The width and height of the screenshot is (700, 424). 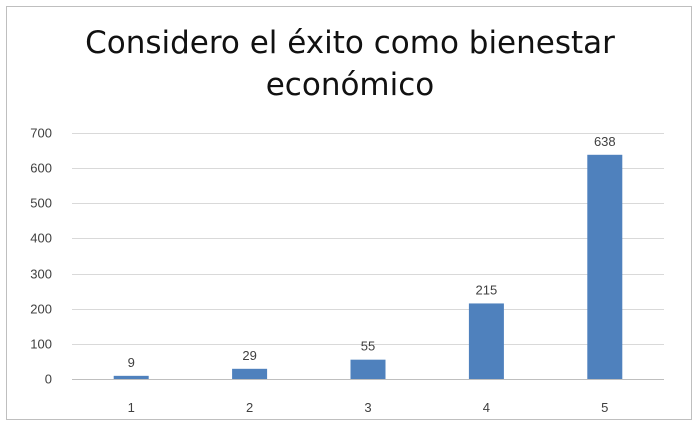 I want to click on y-tick-label: 300, so click(x=41, y=274).